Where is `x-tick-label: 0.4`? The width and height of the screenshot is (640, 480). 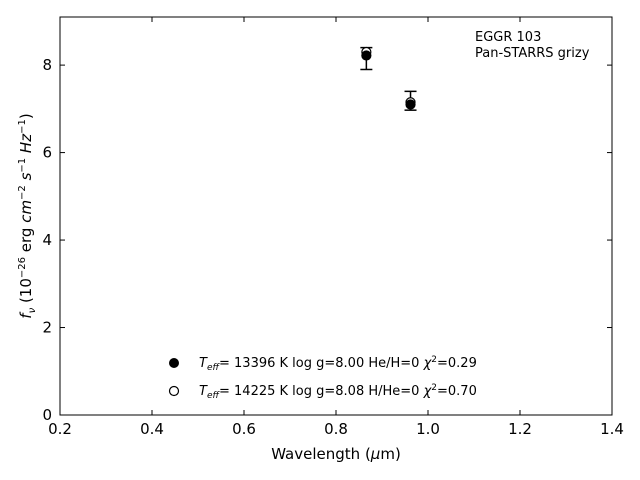 x-tick-label: 0.4 is located at coordinates (152, 429).